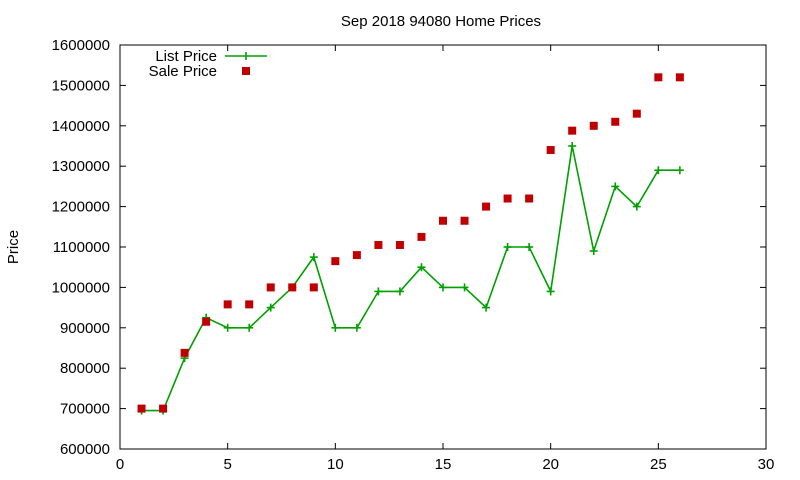 This screenshot has width=800, height=480. Describe the element at coordinates (85, 449) in the screenshot. I see `y-tick-label: 600000` at that location.